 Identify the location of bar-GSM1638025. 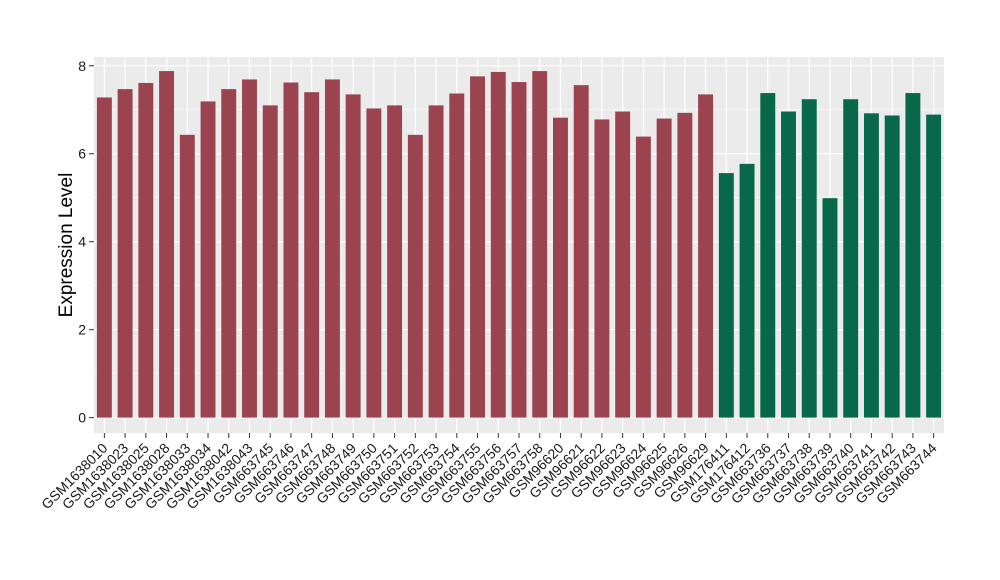
(146, 250).